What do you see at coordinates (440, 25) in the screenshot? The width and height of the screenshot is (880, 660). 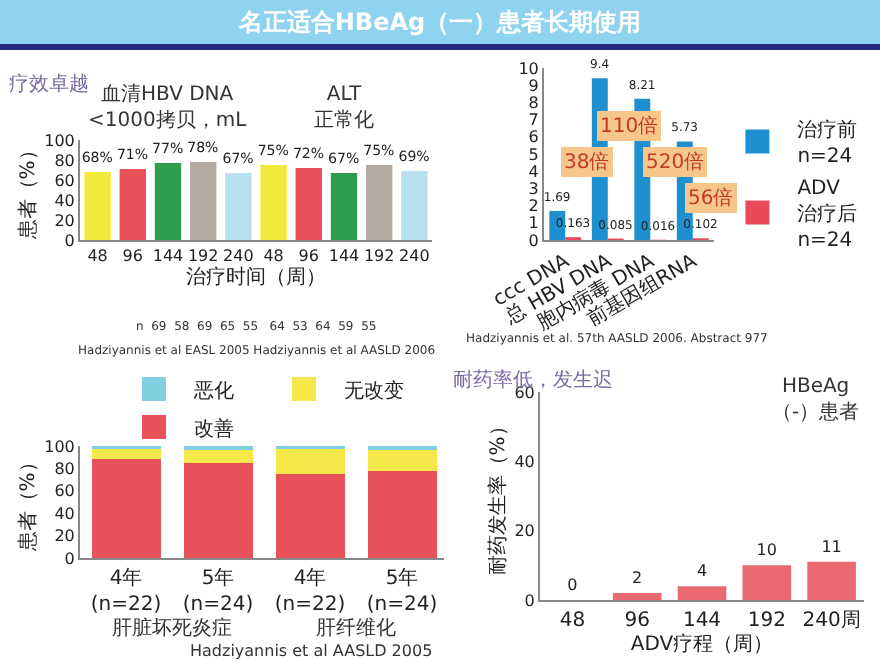 I see `chart-title: 名正适合HBeAg（一）患者长期使用` at bounding box center [440, 25].